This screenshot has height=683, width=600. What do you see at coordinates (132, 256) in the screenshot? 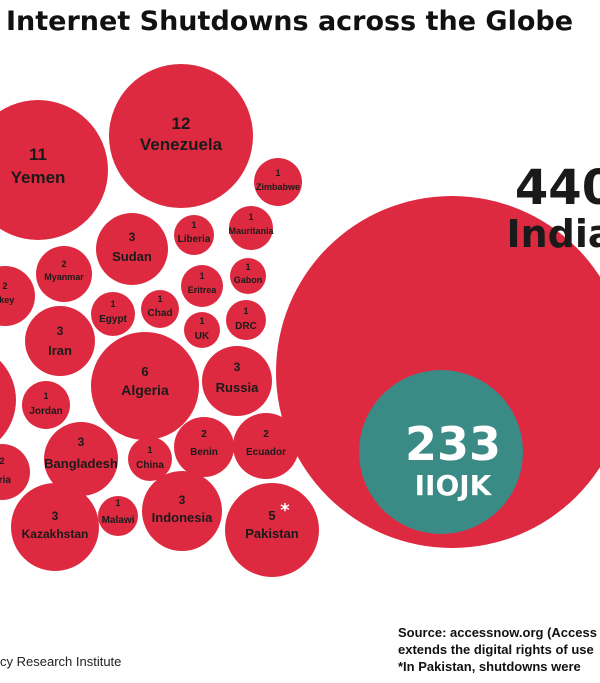
I see `bubble-label-sudan: Sudan` at bounding box center [132, 256].